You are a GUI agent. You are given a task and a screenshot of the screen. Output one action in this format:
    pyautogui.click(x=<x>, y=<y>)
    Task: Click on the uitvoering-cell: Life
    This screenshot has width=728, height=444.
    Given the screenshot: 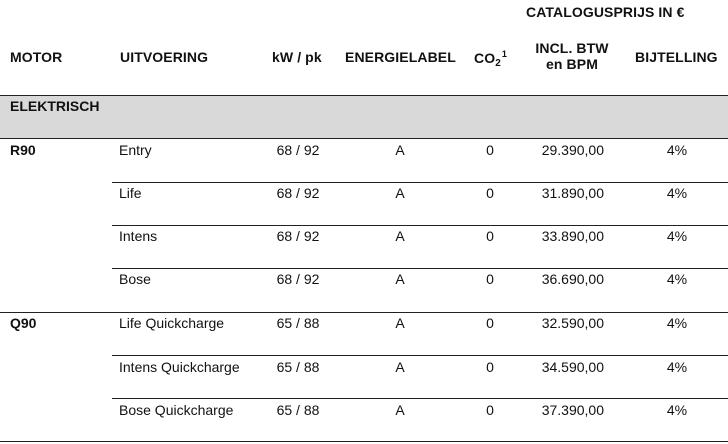 What is the action you would take?
    pyautogui.click(x=130, y=193)
    